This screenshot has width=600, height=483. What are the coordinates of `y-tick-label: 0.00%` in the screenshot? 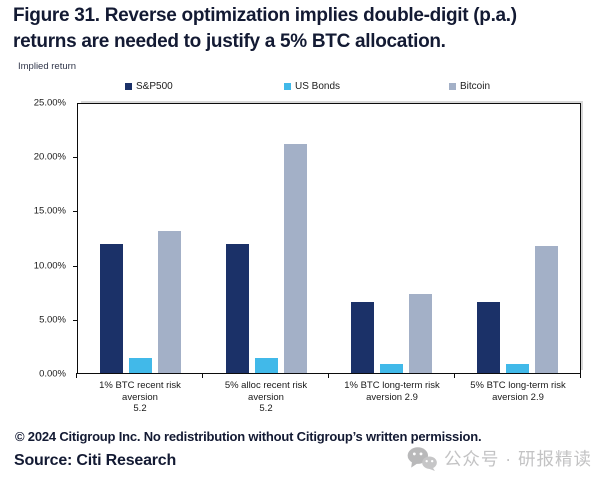 It's located at (52, 374).